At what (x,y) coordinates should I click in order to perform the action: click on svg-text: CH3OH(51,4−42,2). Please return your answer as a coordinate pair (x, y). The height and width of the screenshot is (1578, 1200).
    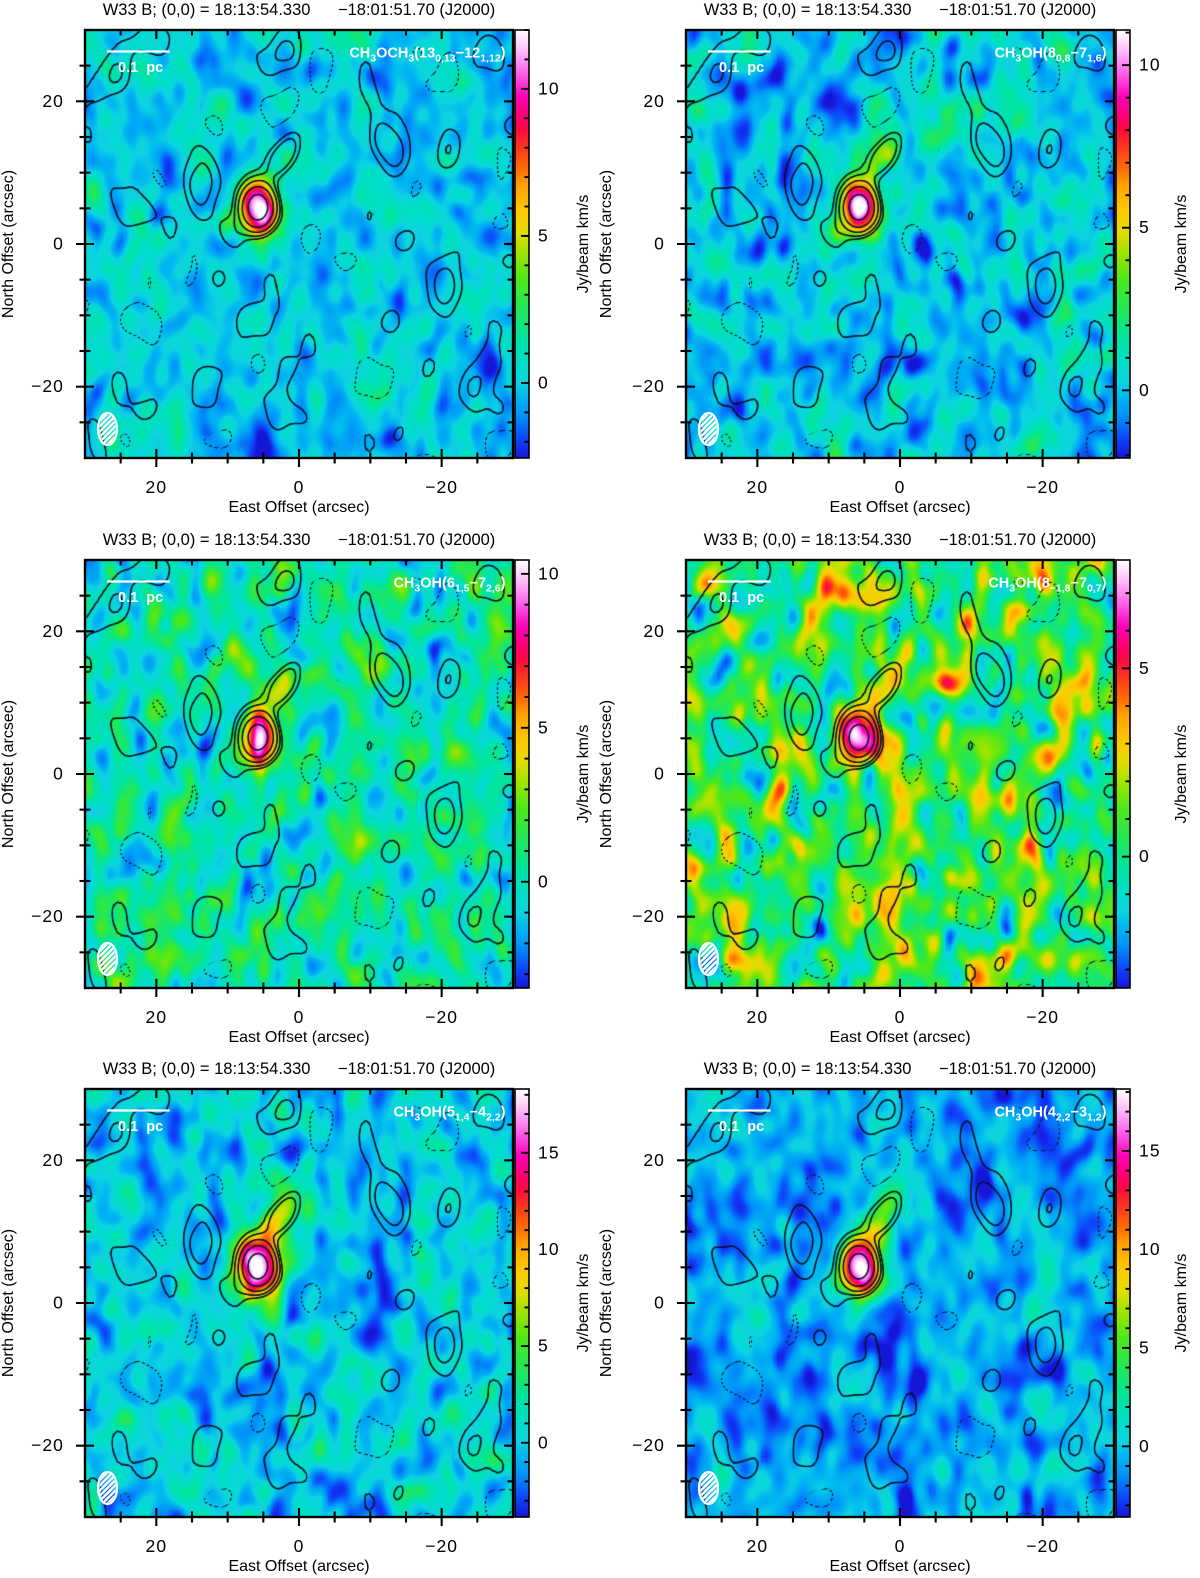
    Looking at the image, I should click on (449, 1114).